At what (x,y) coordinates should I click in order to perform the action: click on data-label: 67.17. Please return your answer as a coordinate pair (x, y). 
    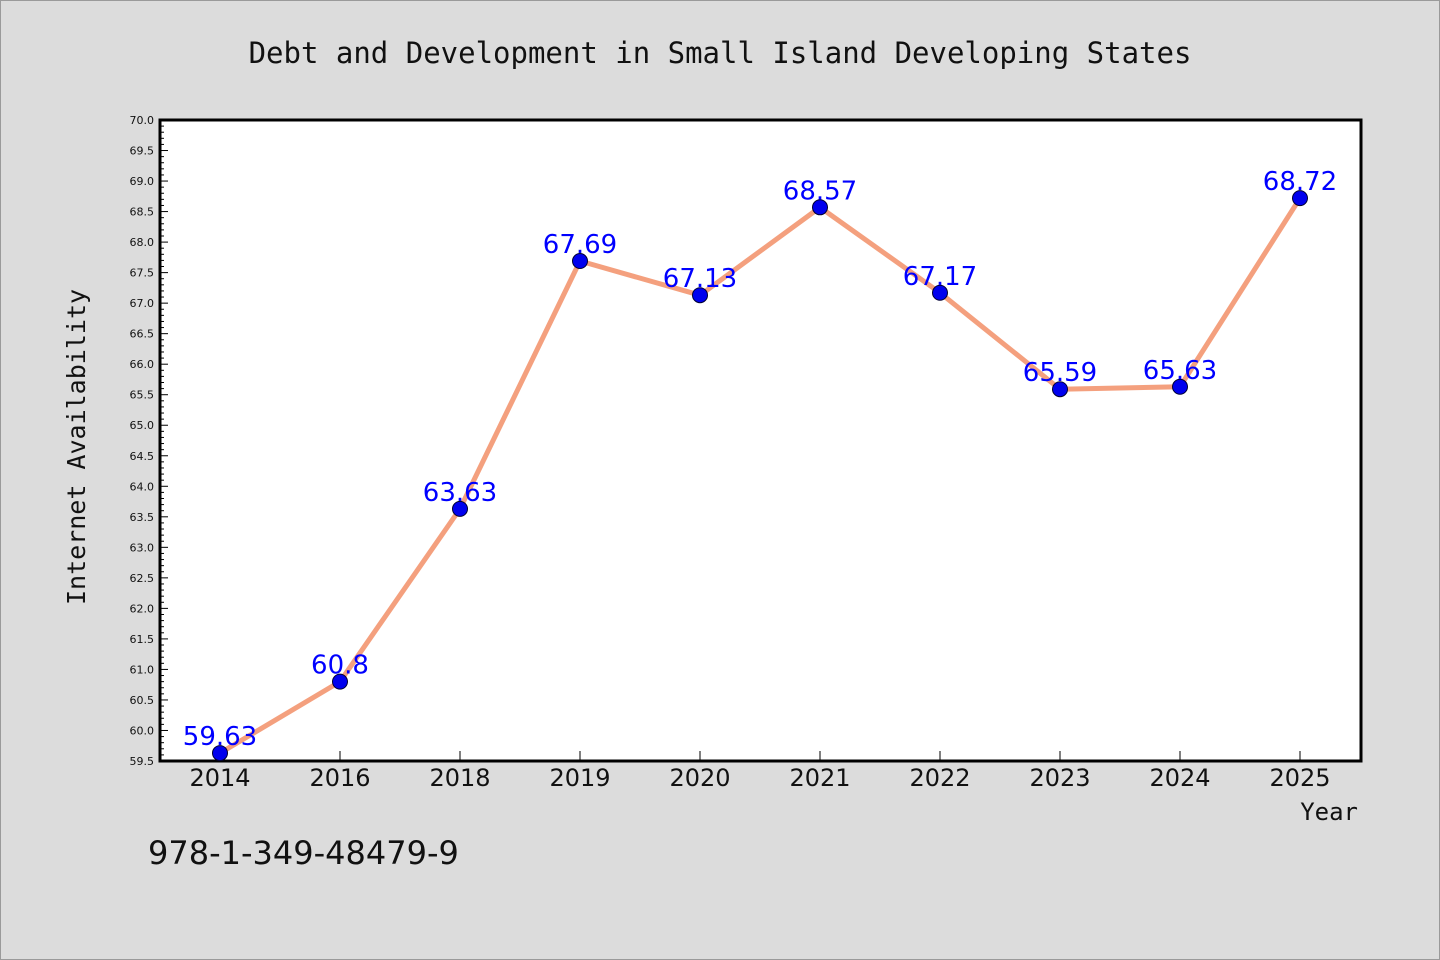
    Looking at the image, I should click on (940, 277).